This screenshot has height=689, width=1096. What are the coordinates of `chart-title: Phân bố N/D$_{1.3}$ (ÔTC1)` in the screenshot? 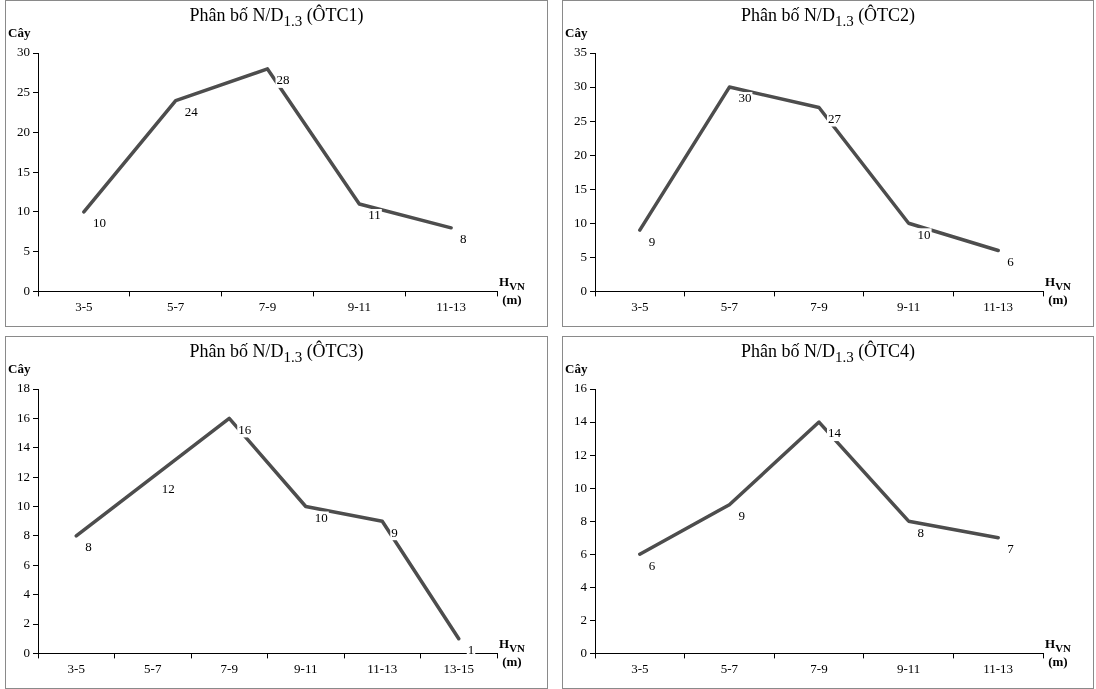 It's located at (276, 17).